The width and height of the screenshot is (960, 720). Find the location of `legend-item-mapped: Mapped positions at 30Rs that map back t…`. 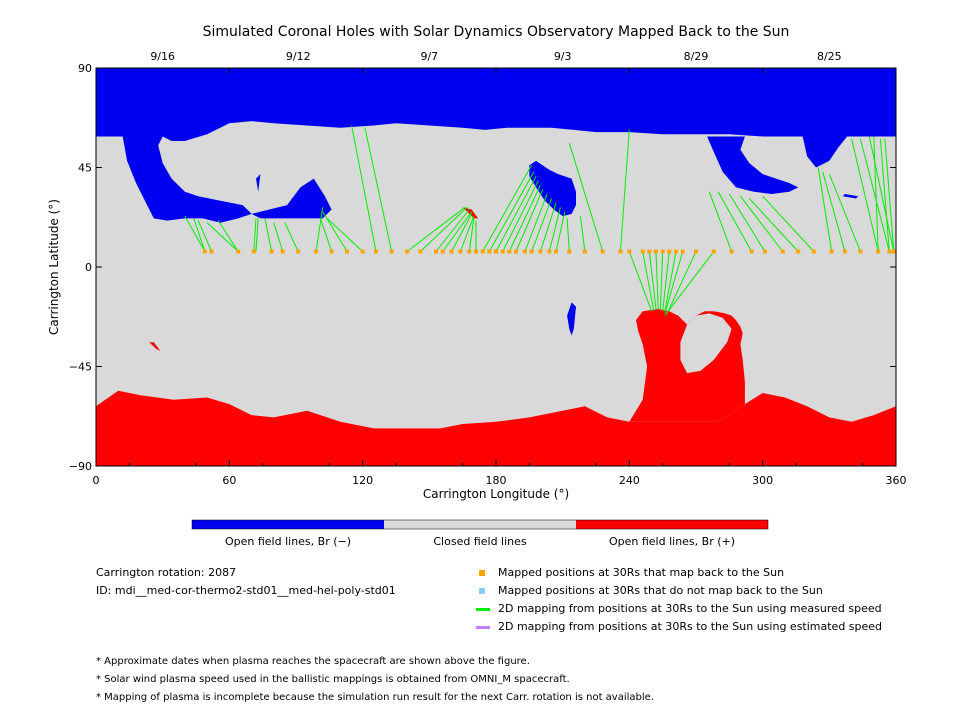

legend-item-mapped: Mapped positions at 30Rs that map back t… is located at coordinates (630, 573).